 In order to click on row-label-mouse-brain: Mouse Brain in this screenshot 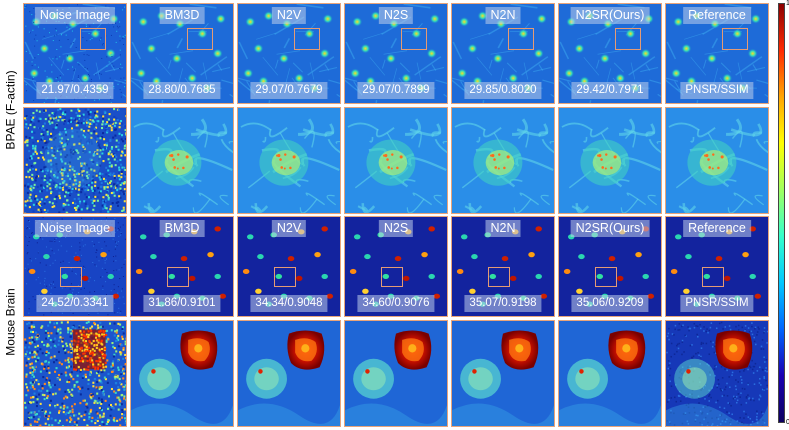, I will do `click(11, 322)`.